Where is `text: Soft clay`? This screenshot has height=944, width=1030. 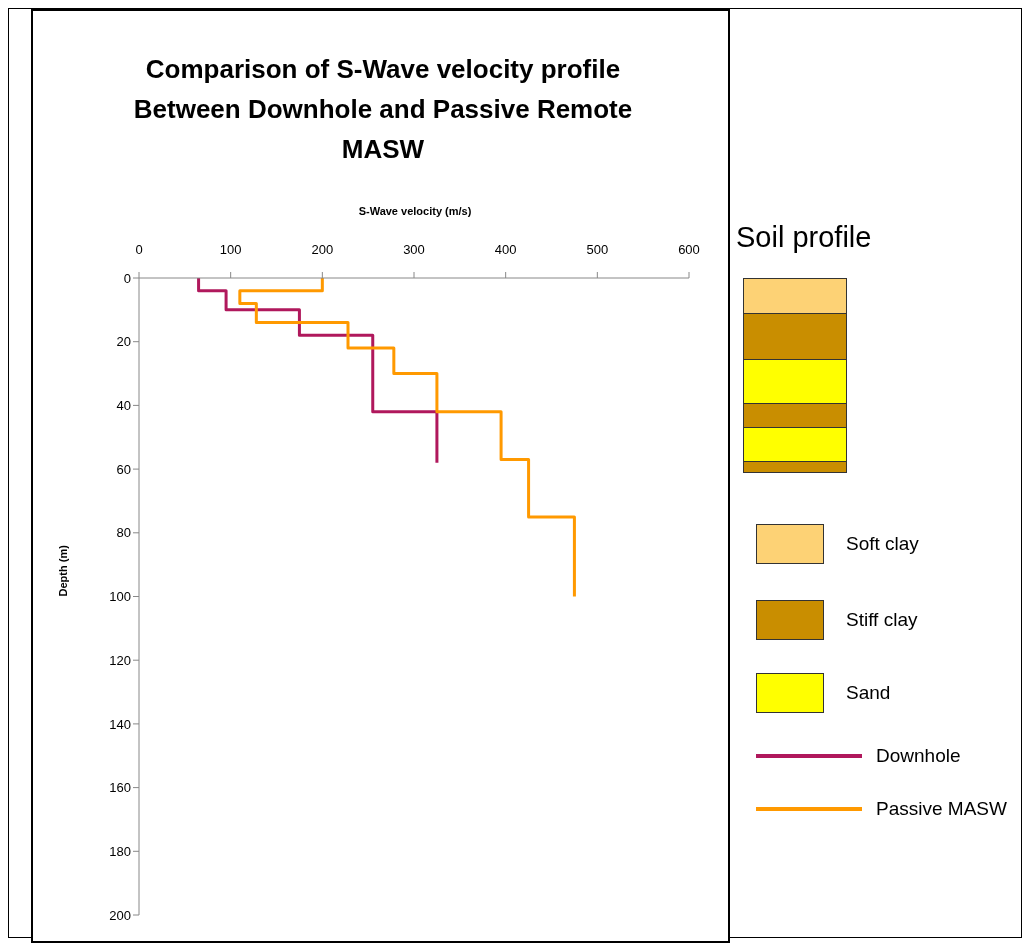
text: Soft clay is located at coordinates (882, 544).